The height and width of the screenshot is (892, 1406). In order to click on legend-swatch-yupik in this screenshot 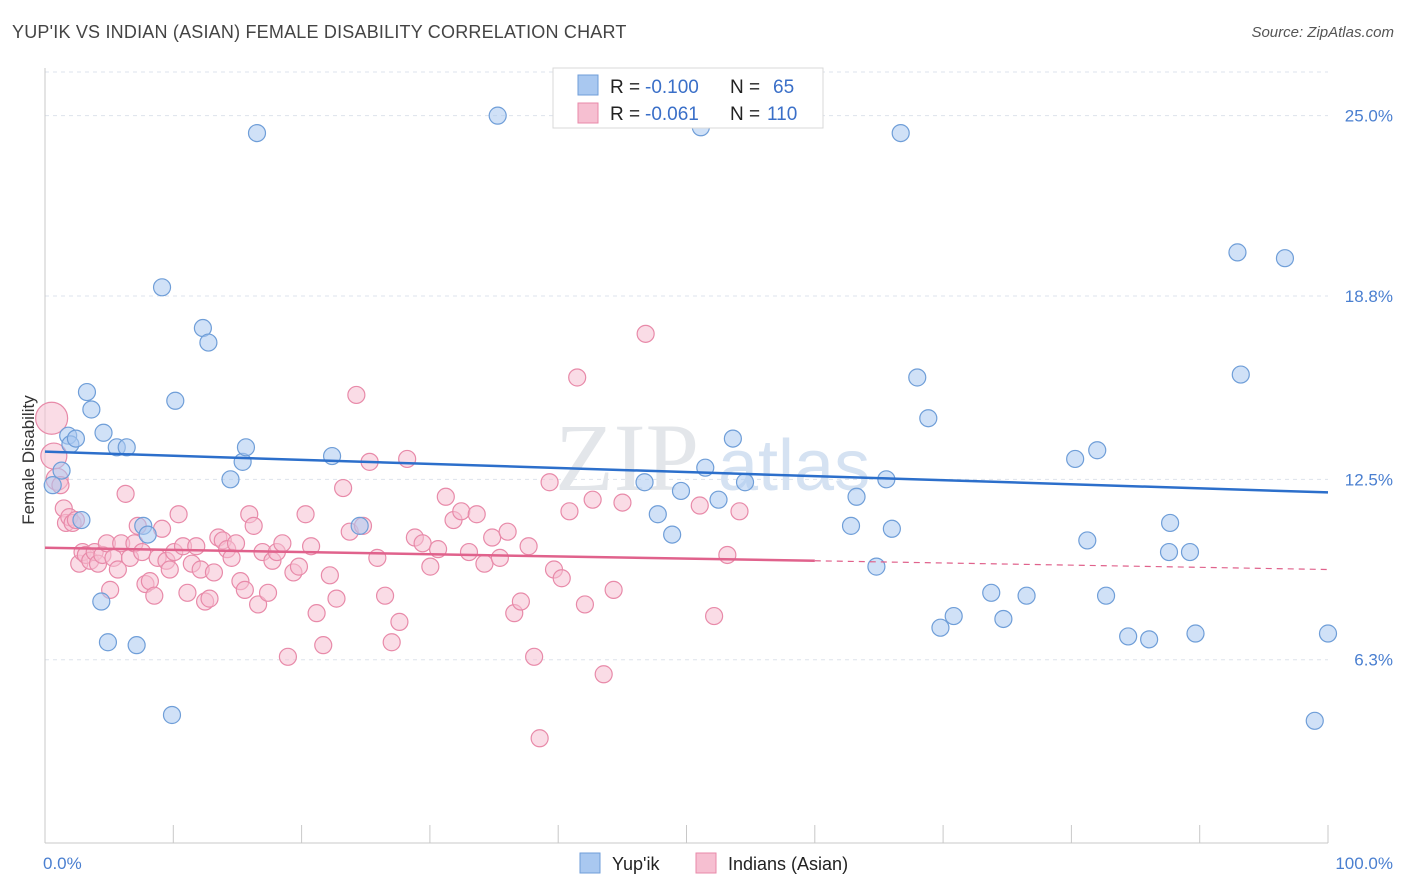, I will do `click(588, 85)`.